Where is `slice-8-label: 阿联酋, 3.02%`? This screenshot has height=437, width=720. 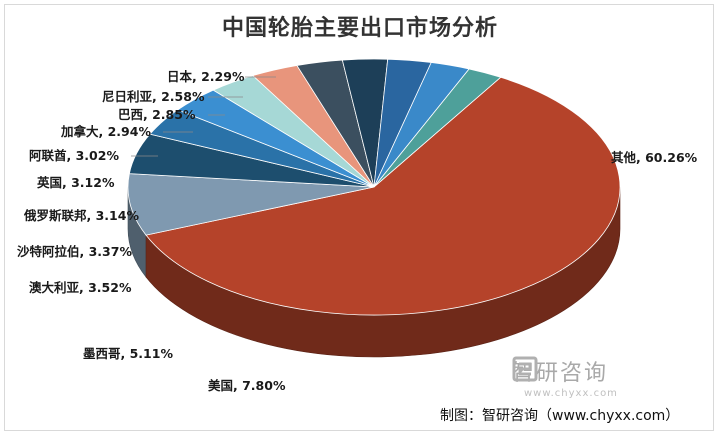
slice-8-label: 阿联酋, 3.02% is located at coordinates (74, 155).